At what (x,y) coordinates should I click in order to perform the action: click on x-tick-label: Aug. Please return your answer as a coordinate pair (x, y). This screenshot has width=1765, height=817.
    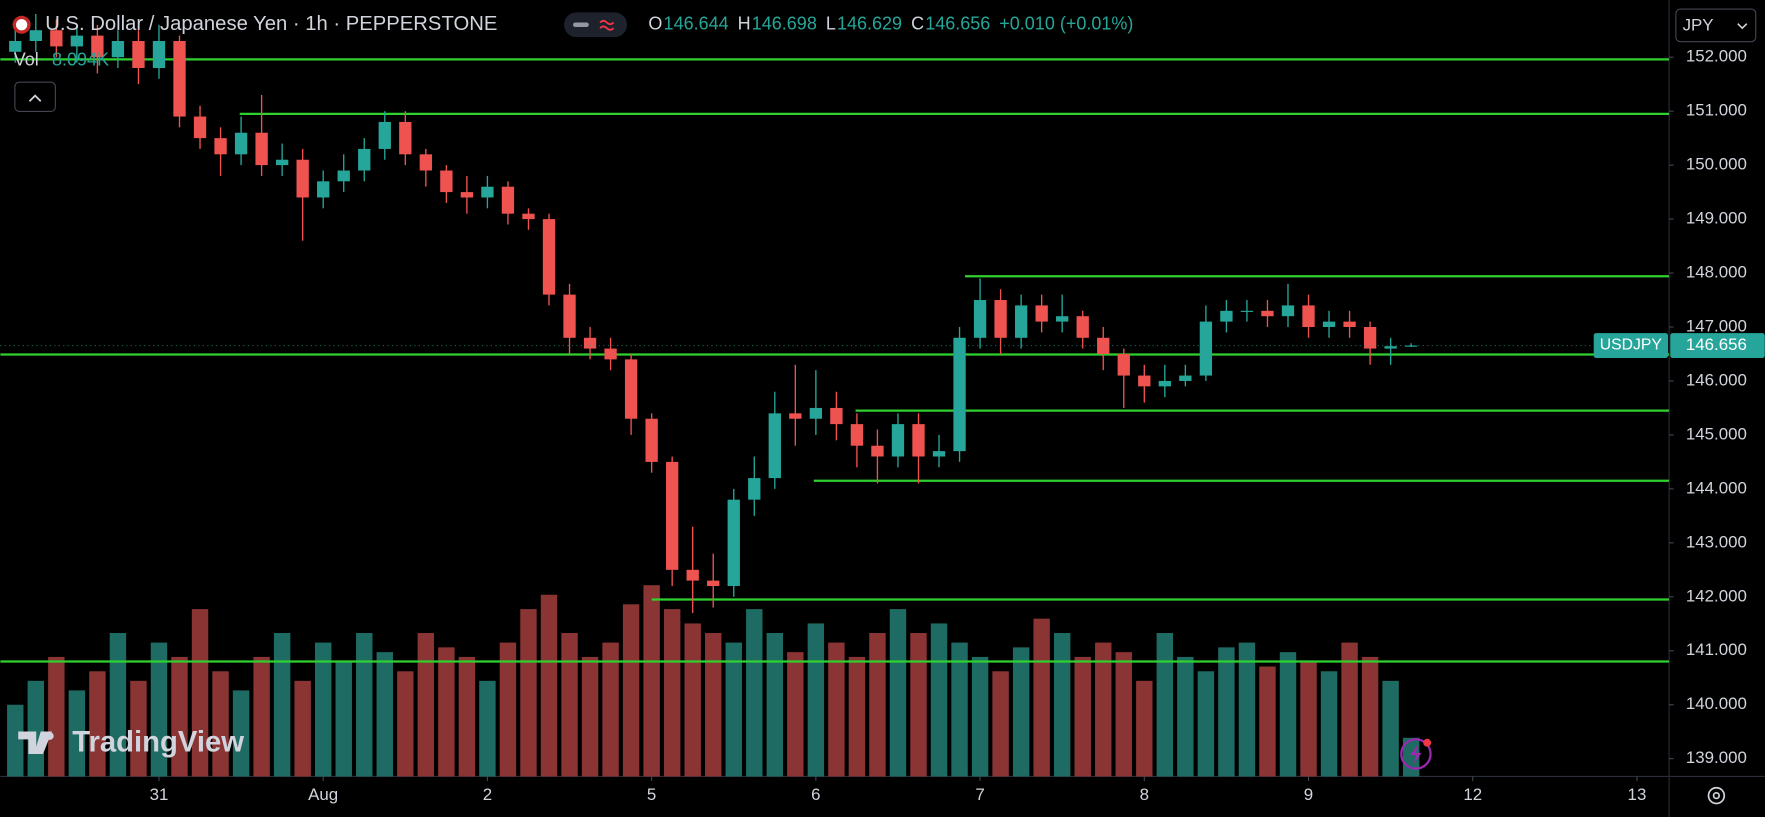
    Looking at the image, I should click on (323, 794).